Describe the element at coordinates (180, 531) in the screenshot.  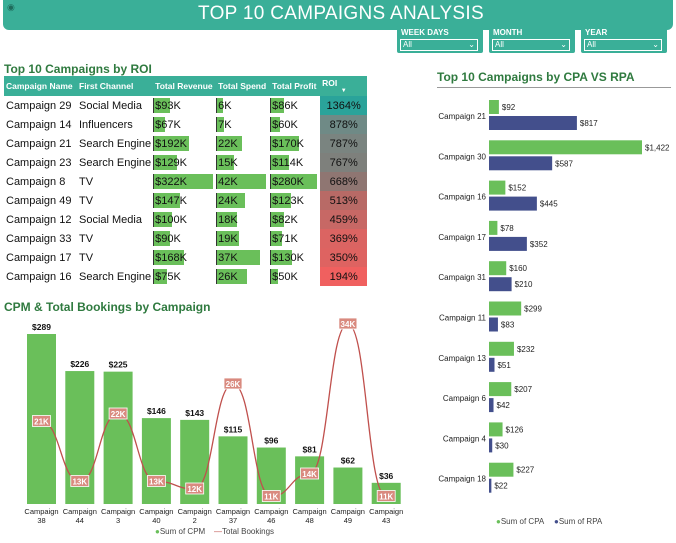
I see `legend-item-cpm: ●Sum of CPM` at that location.